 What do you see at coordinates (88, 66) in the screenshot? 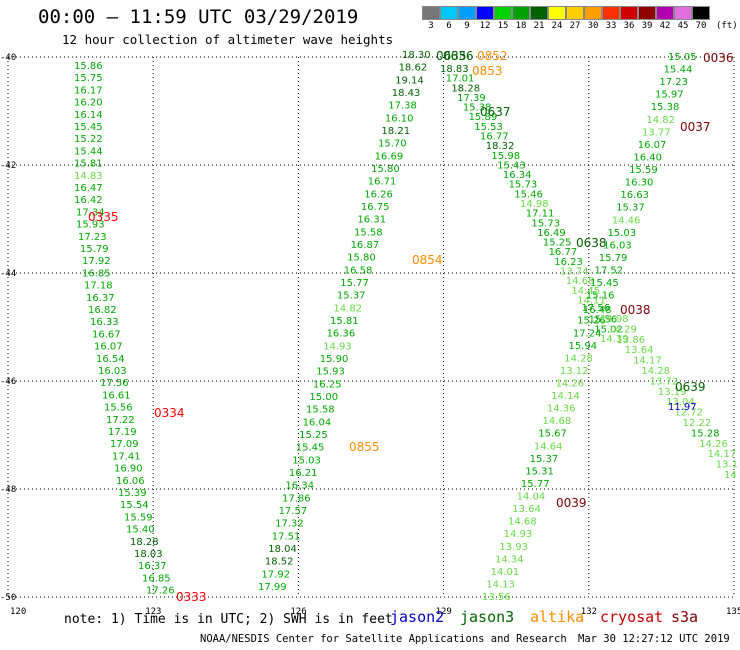
I see `data-point: 15.86` at bounding box center [88, 66].